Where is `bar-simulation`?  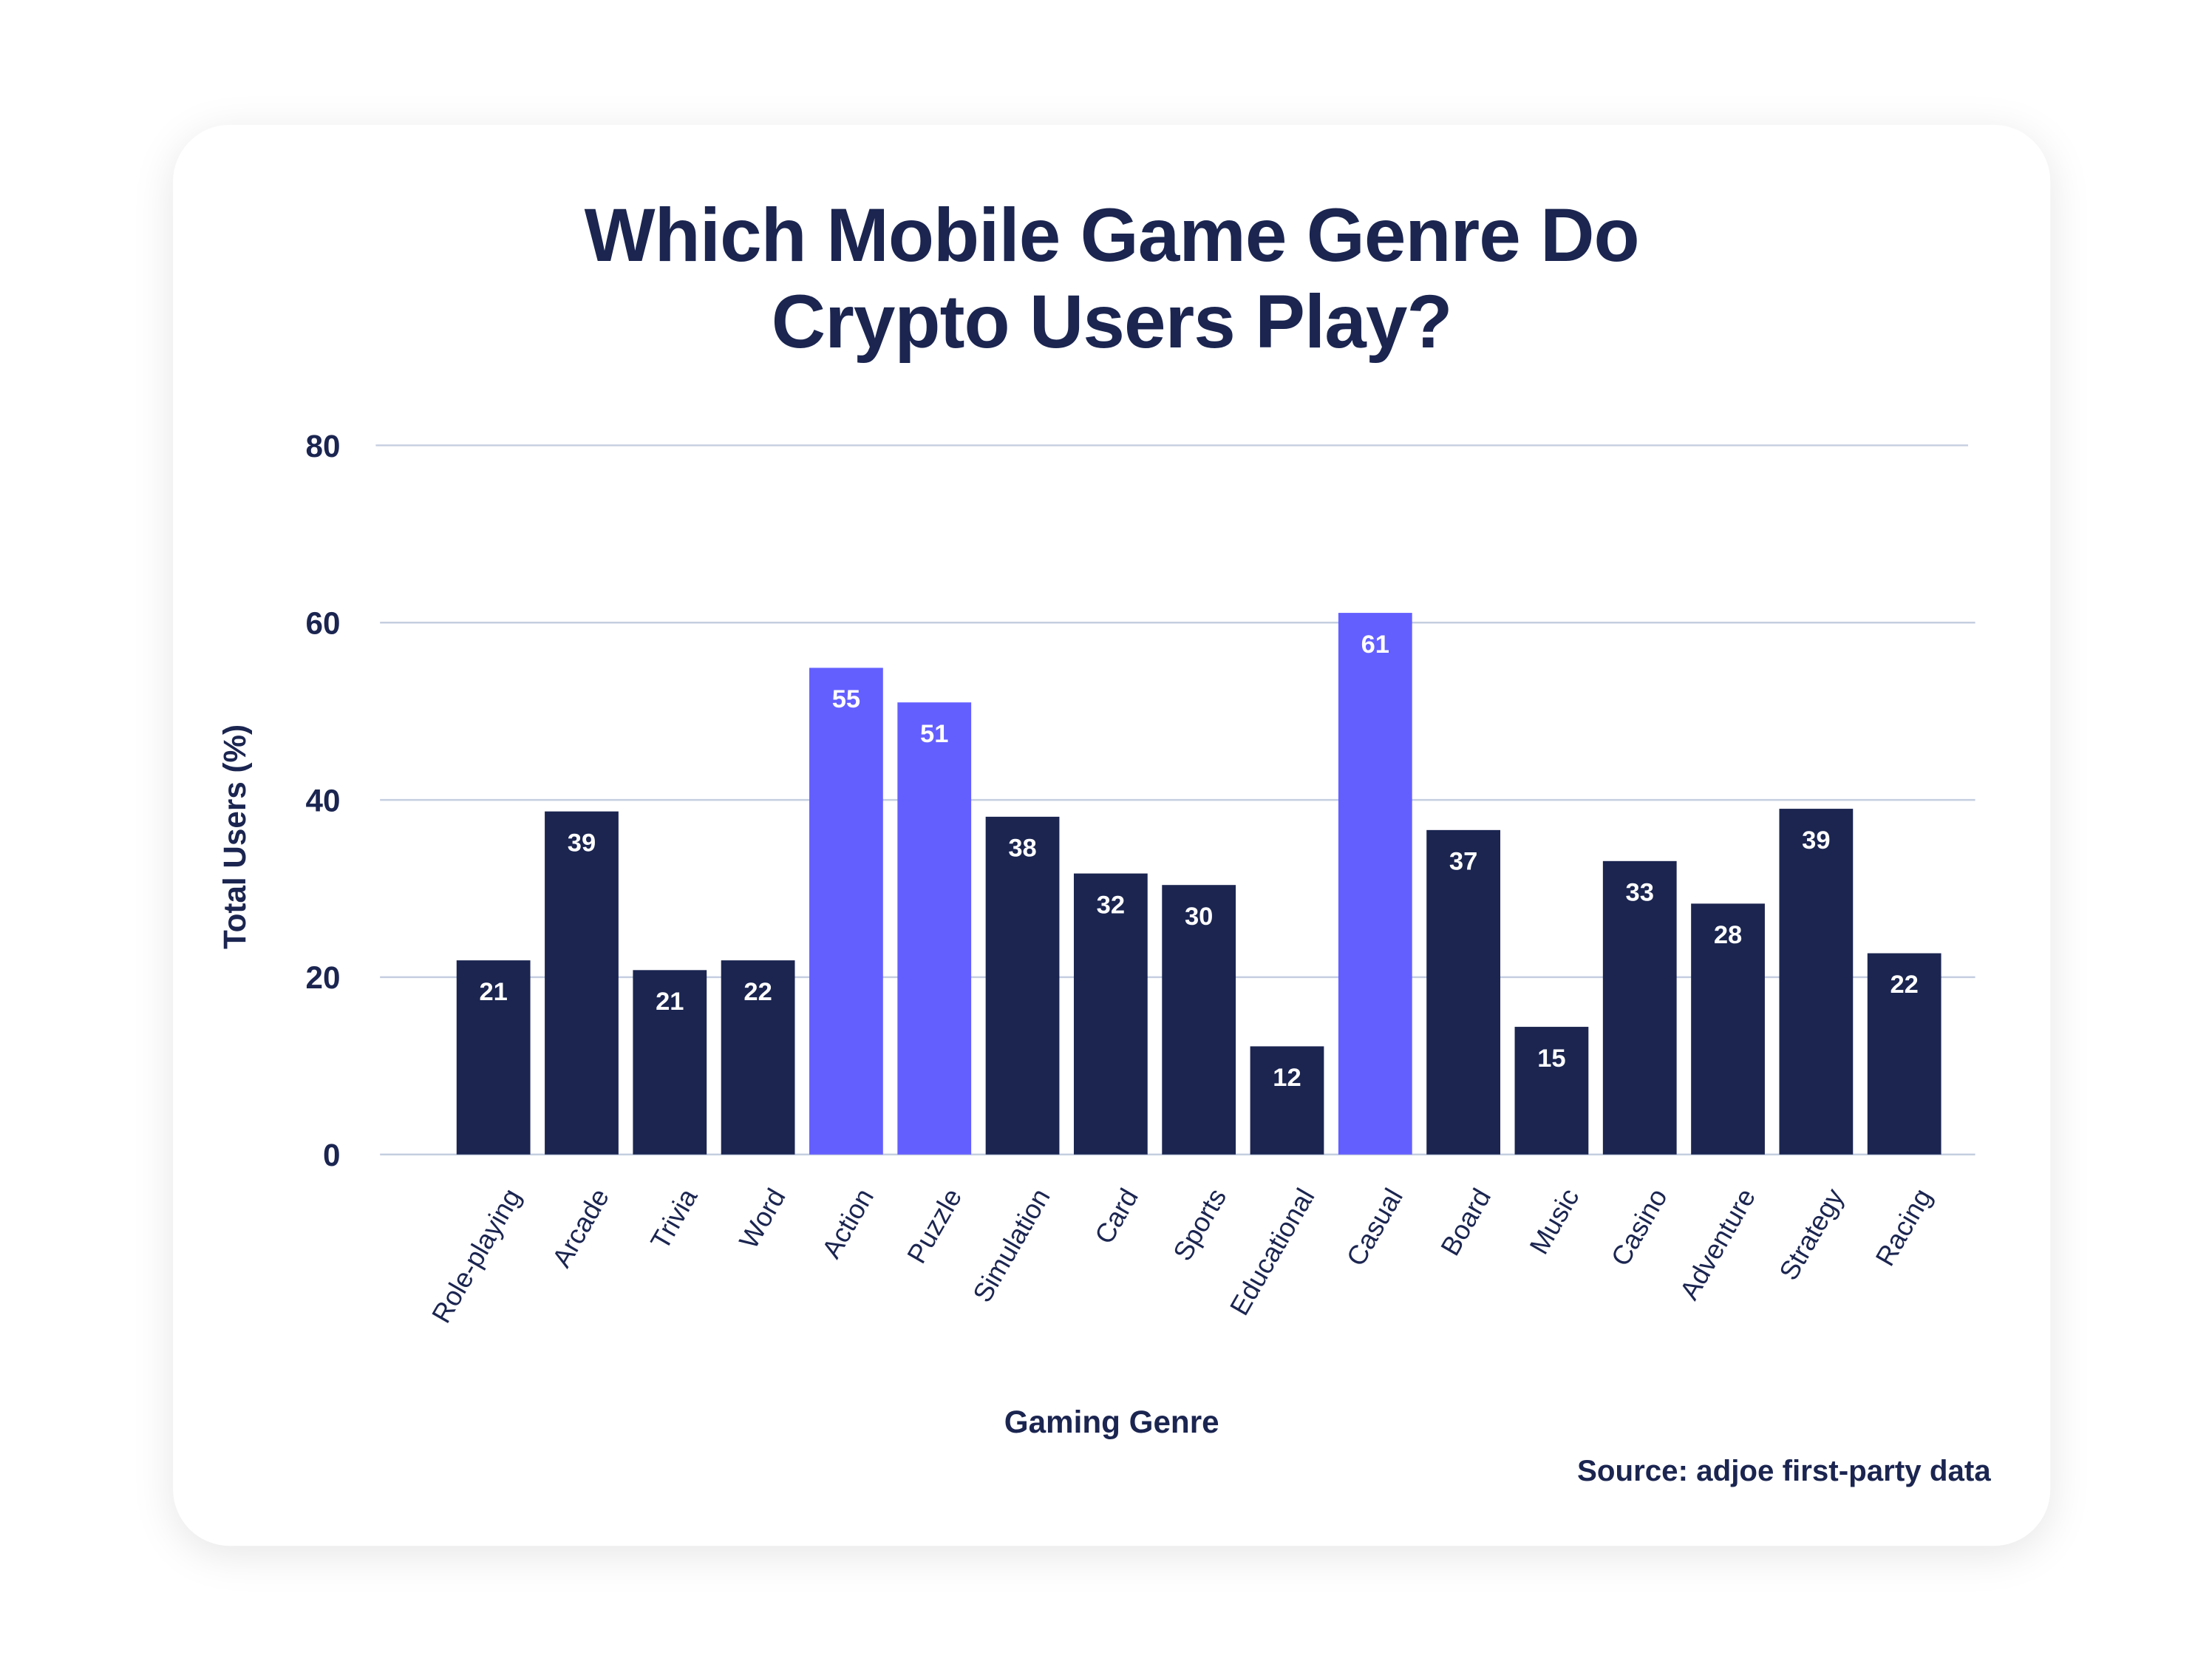
bar-simulation is located at coordinates (1022, 986).